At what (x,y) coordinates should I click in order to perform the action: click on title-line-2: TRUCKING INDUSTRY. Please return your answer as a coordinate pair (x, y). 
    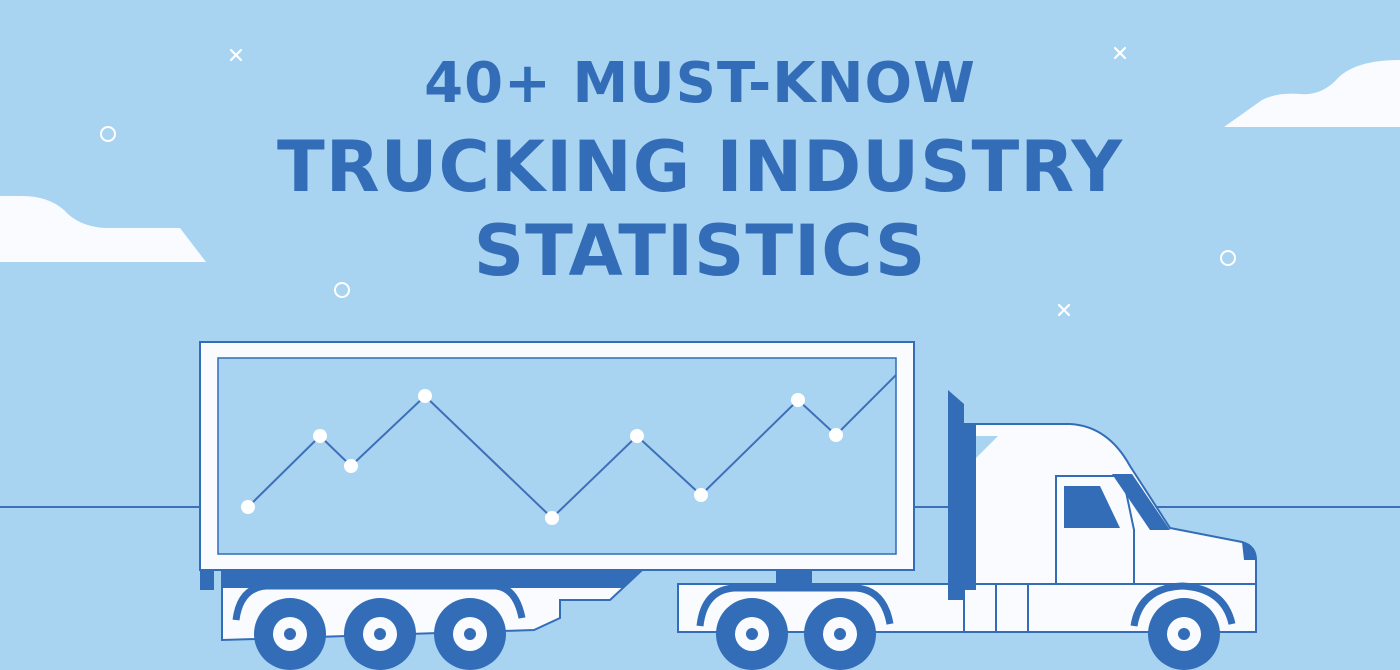
    Looking at the image, I should click on (700, 167).